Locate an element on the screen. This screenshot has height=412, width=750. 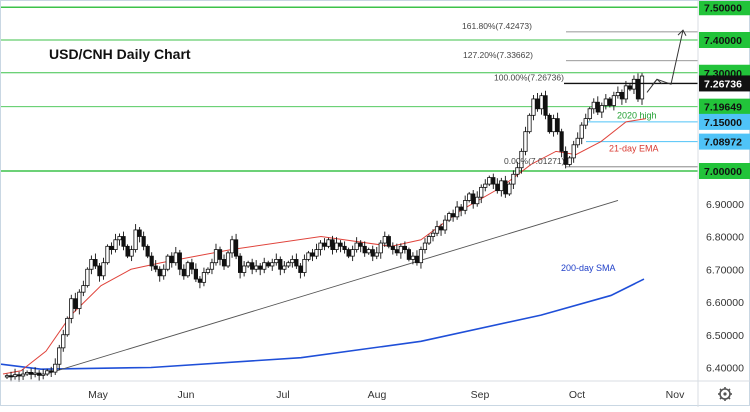
x-tick-label: Jul is located at coordinates (282, 395).